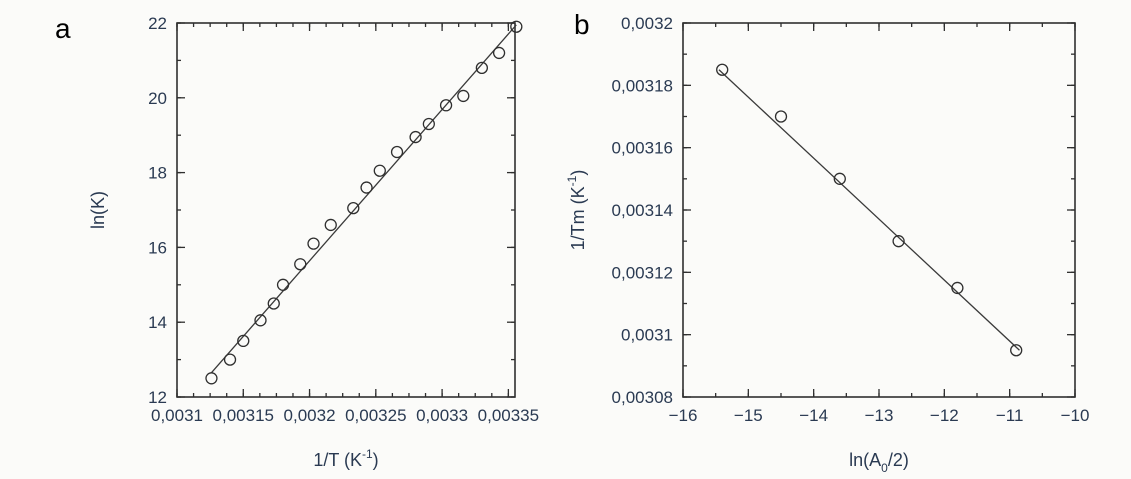 The width and height of the screenshot is (1131, 479). What do you see at coordinates (865, 460) in the screenshot?
I see `x-axis-title-main: ln(A` at bounding box center [865, 460].